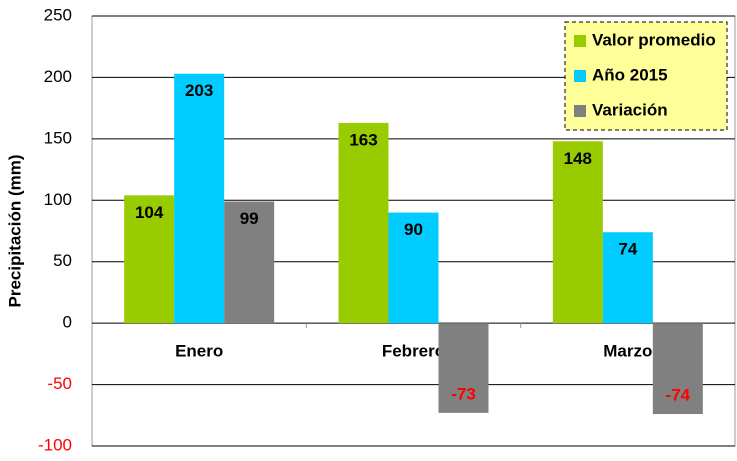  Describe the element at coordinates (59, 383) in the screenshot. I see `y-tick-label: -50` at that location.